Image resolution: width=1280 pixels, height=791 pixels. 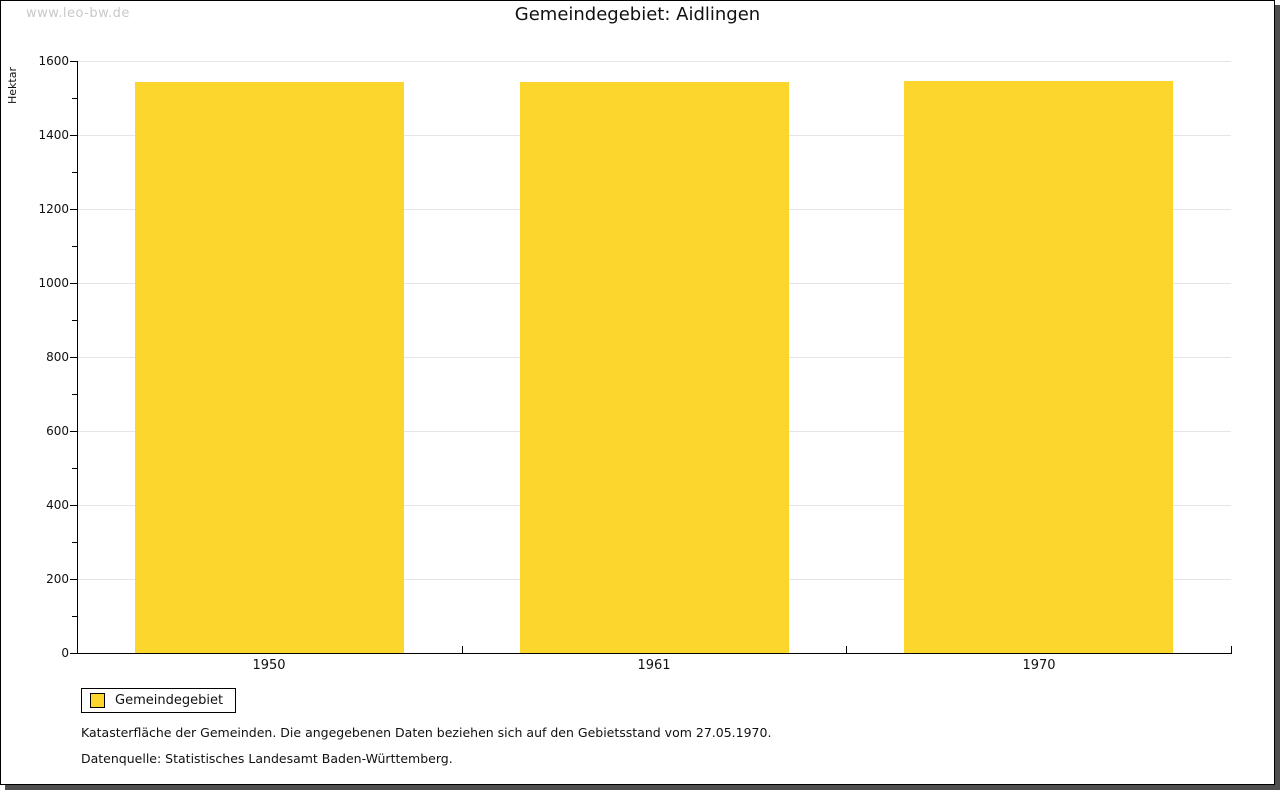 I want to click on legend: Gemeindegebiet, so click(x=159, y=700).